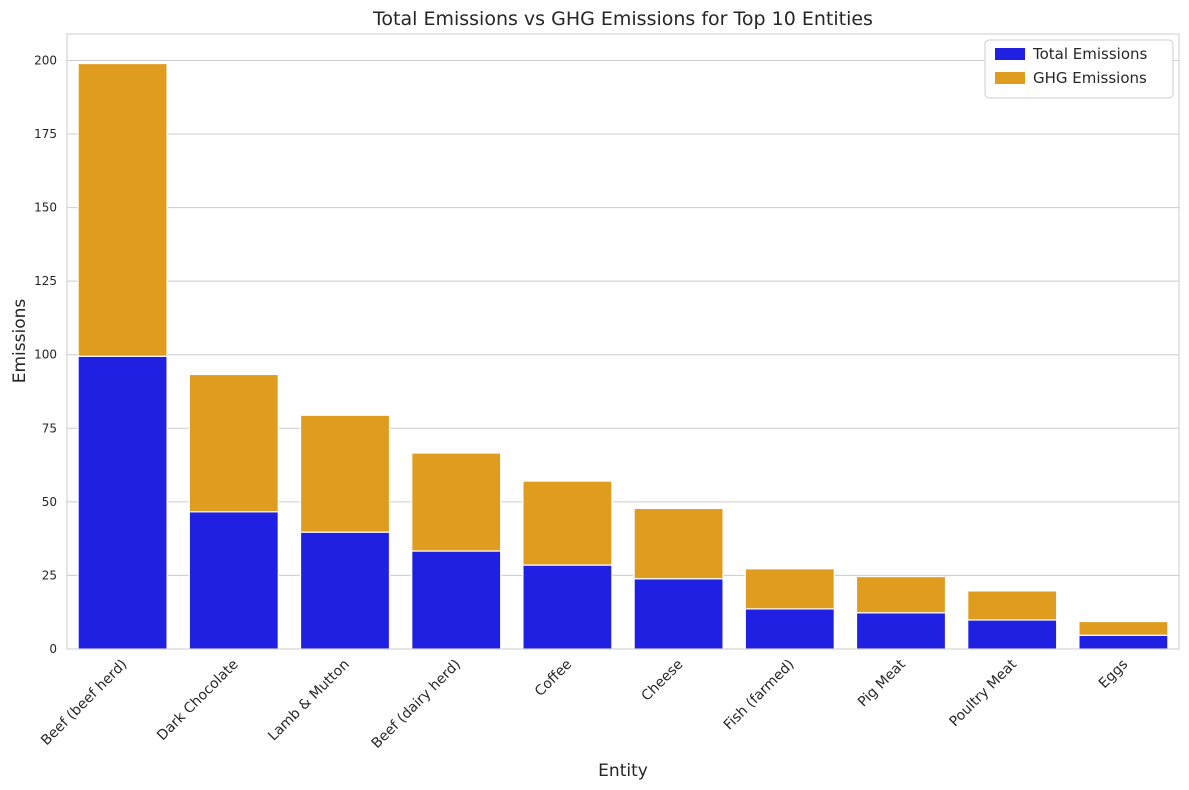 This screenshot has width=1189, height=790. What do you see at coordinates (882, 683) in the screenshot?
I see `x-tick-label: Pig Meat` at bounding box center [882, 683].